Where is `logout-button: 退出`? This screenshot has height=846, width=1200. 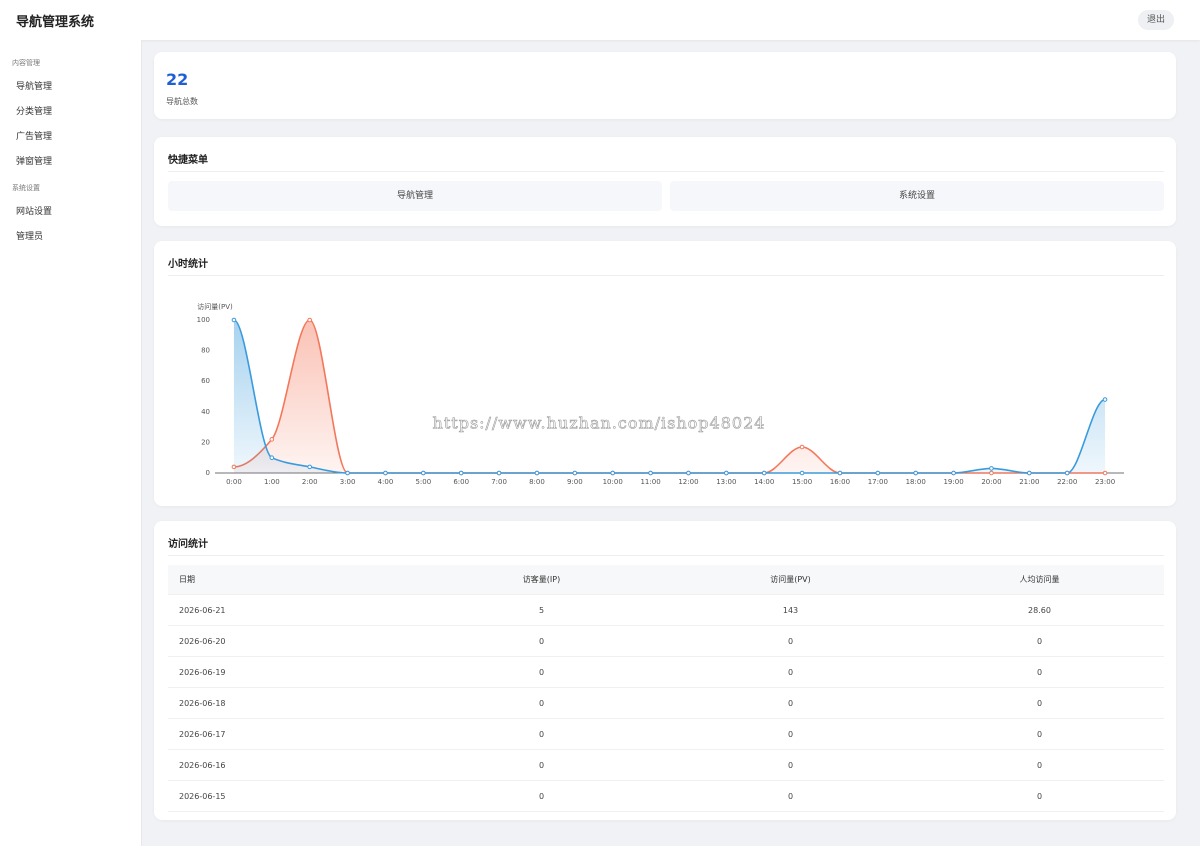 logout-button: 退出 is located at coordinates (1156, 20).